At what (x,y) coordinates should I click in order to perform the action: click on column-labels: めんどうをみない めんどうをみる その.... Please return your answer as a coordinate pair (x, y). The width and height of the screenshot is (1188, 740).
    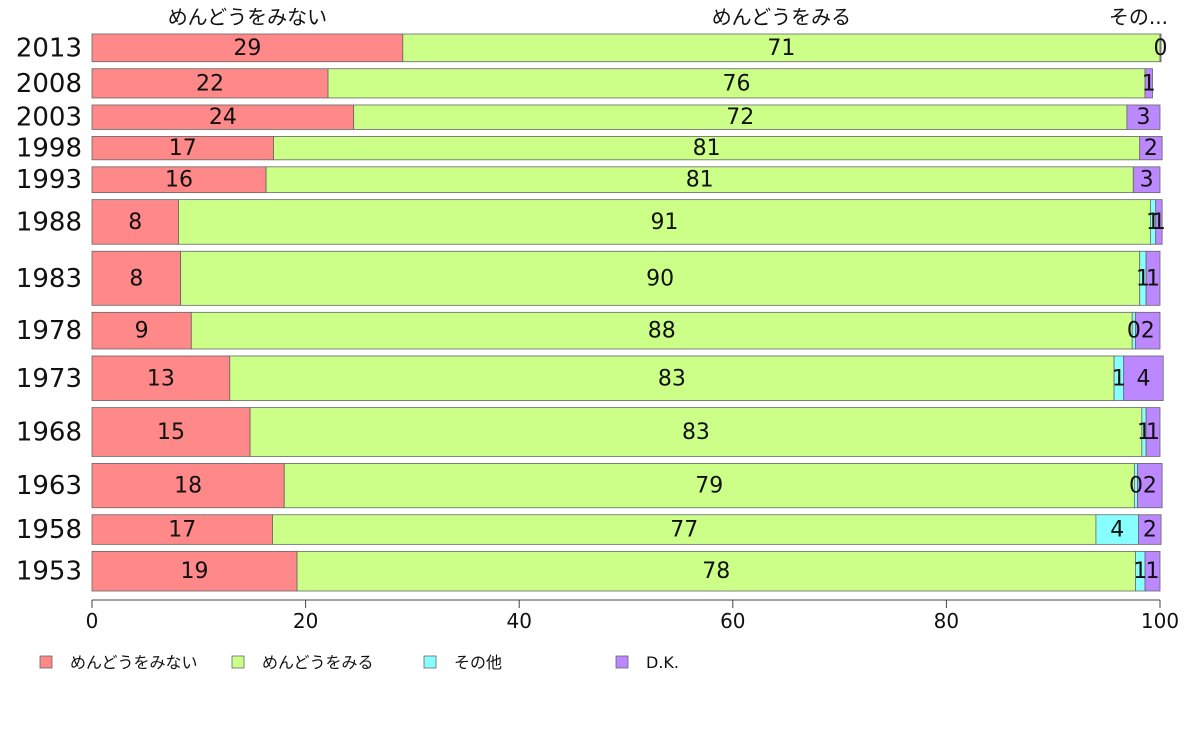
    Looking at the image, I should click on (668, 17).